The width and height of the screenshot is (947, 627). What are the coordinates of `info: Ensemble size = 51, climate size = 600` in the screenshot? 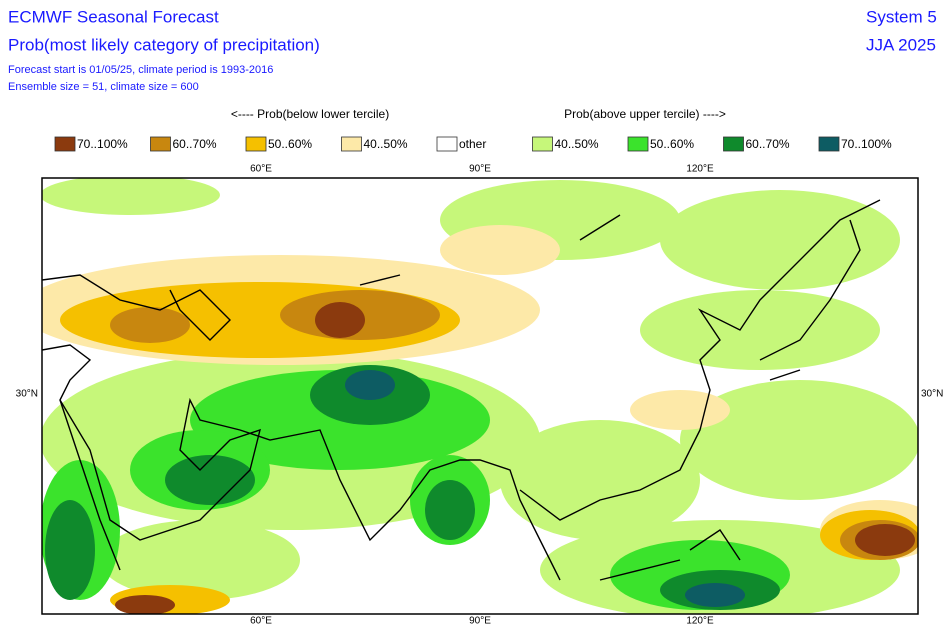 It's located at (103, 87).